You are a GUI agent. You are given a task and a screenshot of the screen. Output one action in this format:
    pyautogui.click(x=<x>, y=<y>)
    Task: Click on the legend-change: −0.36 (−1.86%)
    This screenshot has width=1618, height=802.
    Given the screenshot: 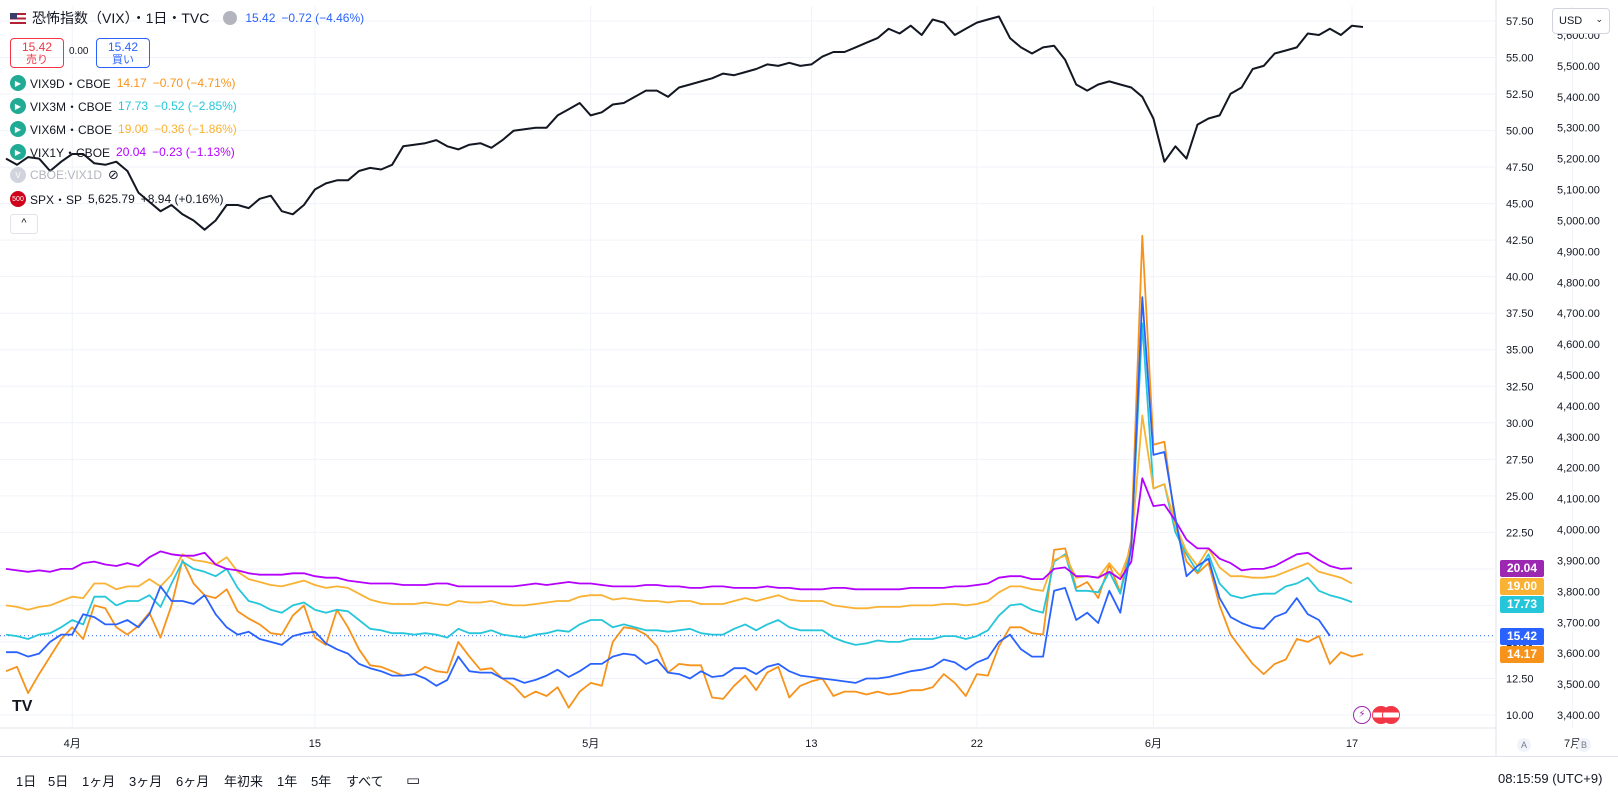 What is the action you would take?
    pyautogui.click(x=195, y=129)
    